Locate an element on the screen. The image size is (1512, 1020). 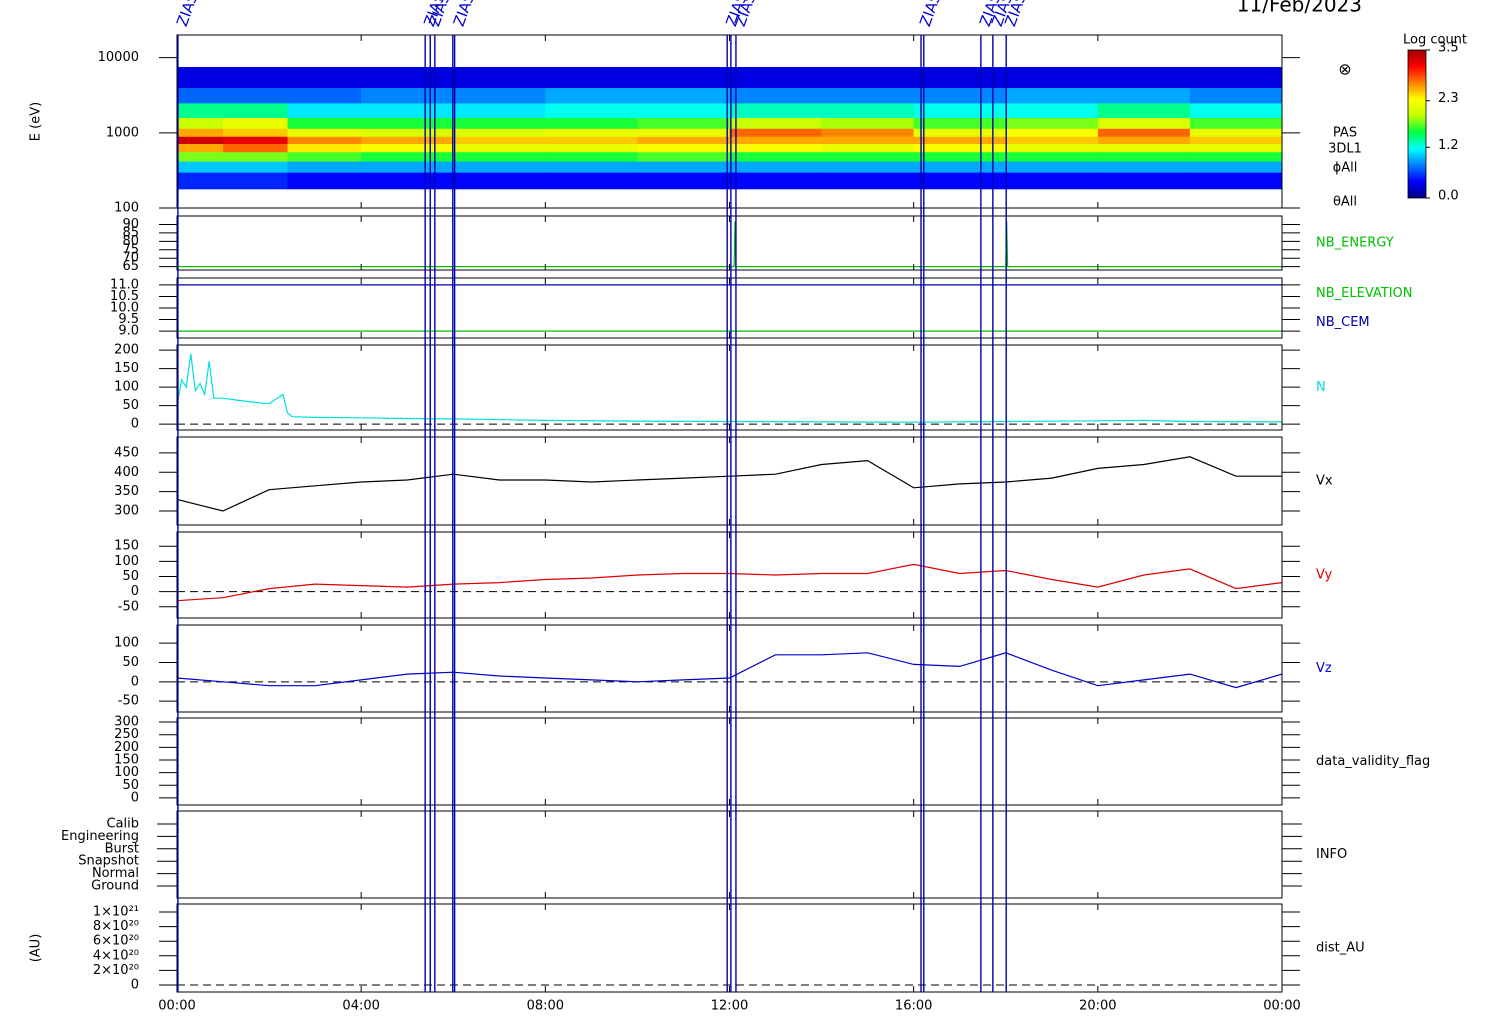
y-tick-label: 90 is located at coordinates (130, 224).